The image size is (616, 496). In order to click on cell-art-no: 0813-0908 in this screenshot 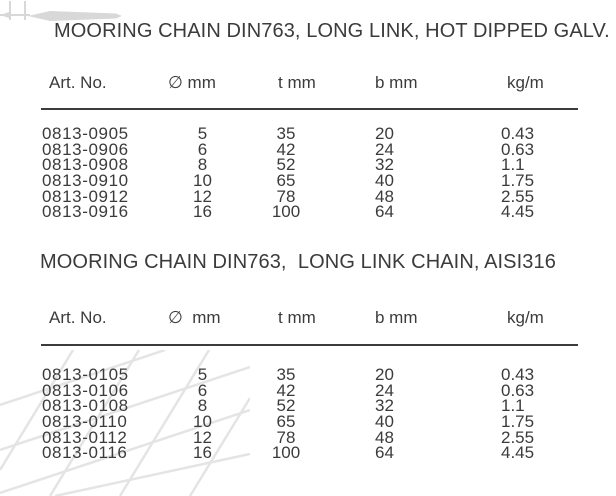, I will do `click(85, 165)`.